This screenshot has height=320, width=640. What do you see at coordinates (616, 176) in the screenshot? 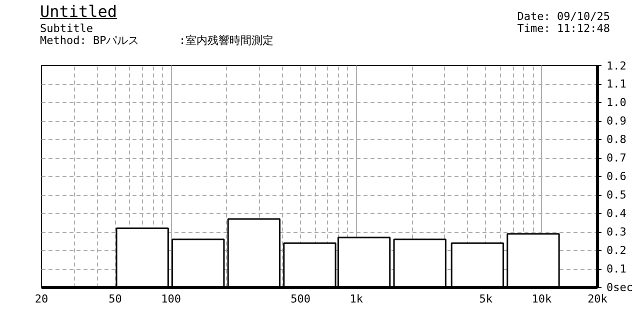
I see `y-tick-label: 0.6` at bounding box center [616, 176].